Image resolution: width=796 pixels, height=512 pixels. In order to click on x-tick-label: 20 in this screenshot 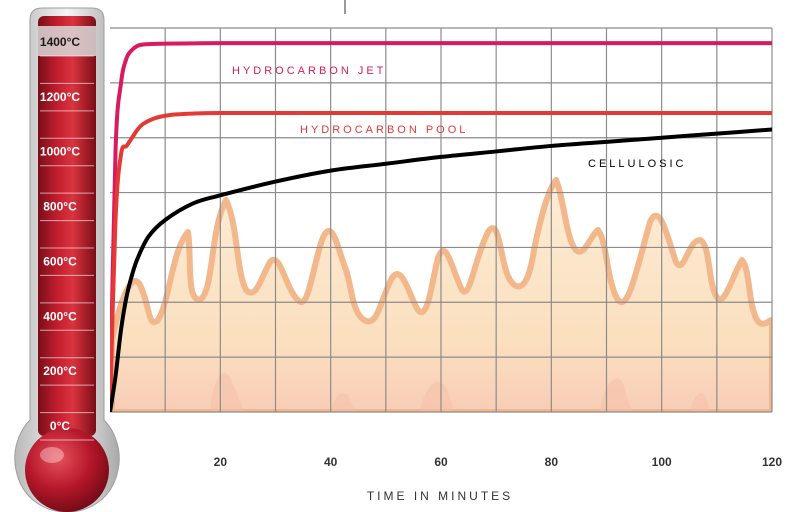, I will do `click(221, 462)`.